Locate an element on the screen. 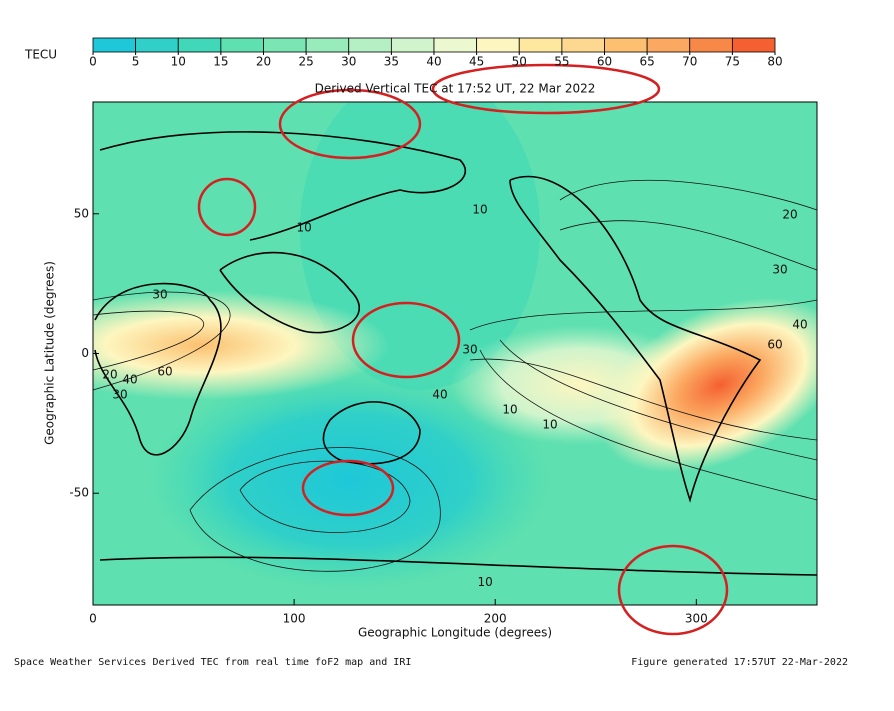 This screenshot has height=711, width=894. colorbar-label: TECU is located at coordinates (40, 55).